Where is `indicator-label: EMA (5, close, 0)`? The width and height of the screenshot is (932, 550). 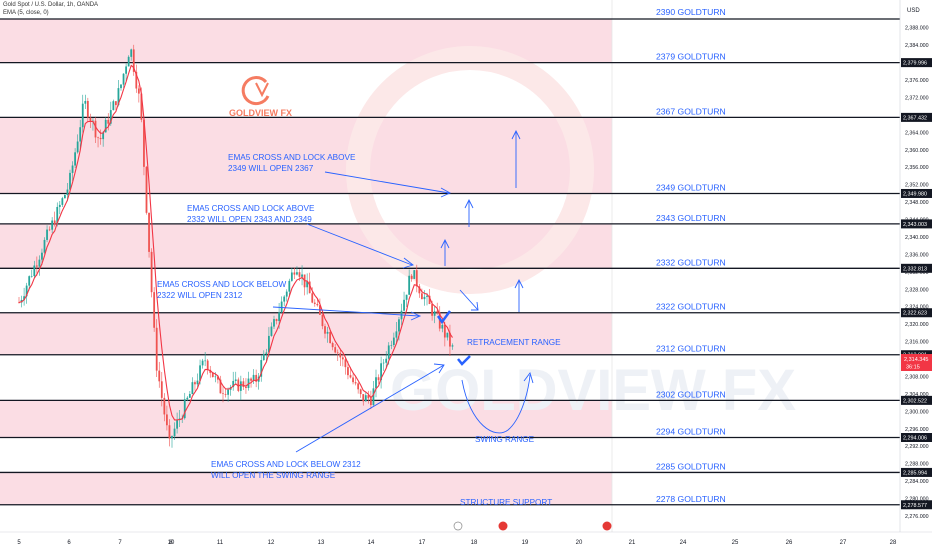
indicator-label: EMA (5, close, 0) is located at coordinates (26, 13).